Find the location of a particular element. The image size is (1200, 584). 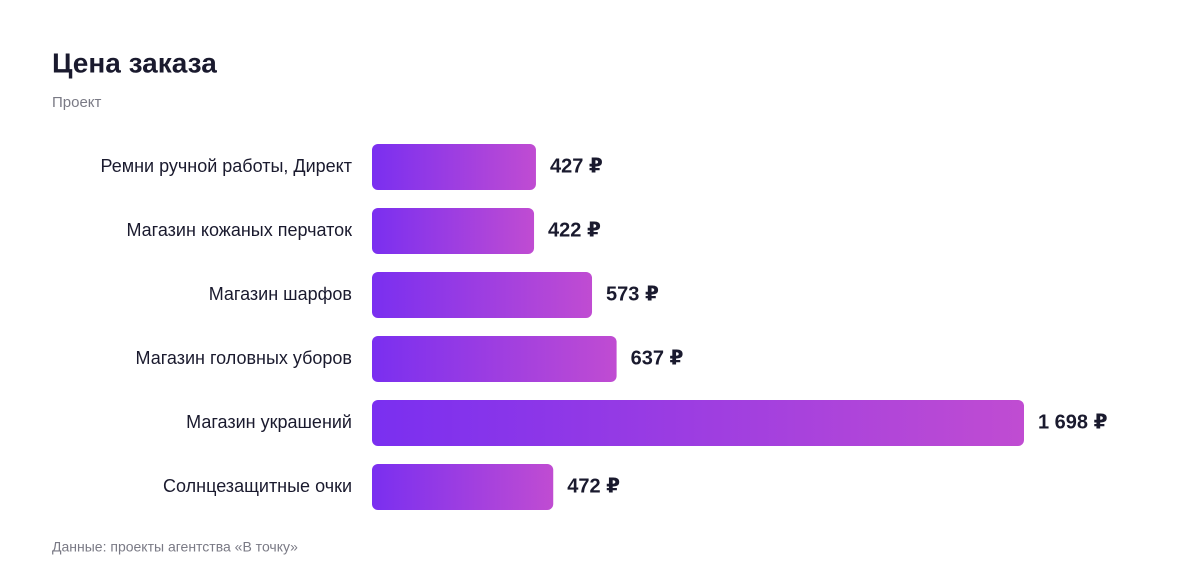

footnote: Данные: проекты агентства «В точку» is located at coordinates (175, 547).